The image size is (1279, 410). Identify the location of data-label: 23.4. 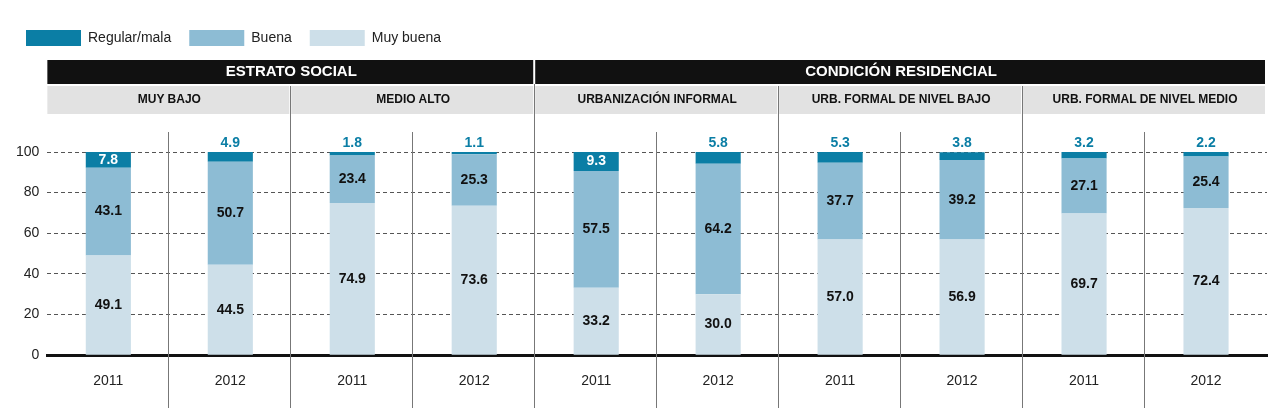
(352, 178).